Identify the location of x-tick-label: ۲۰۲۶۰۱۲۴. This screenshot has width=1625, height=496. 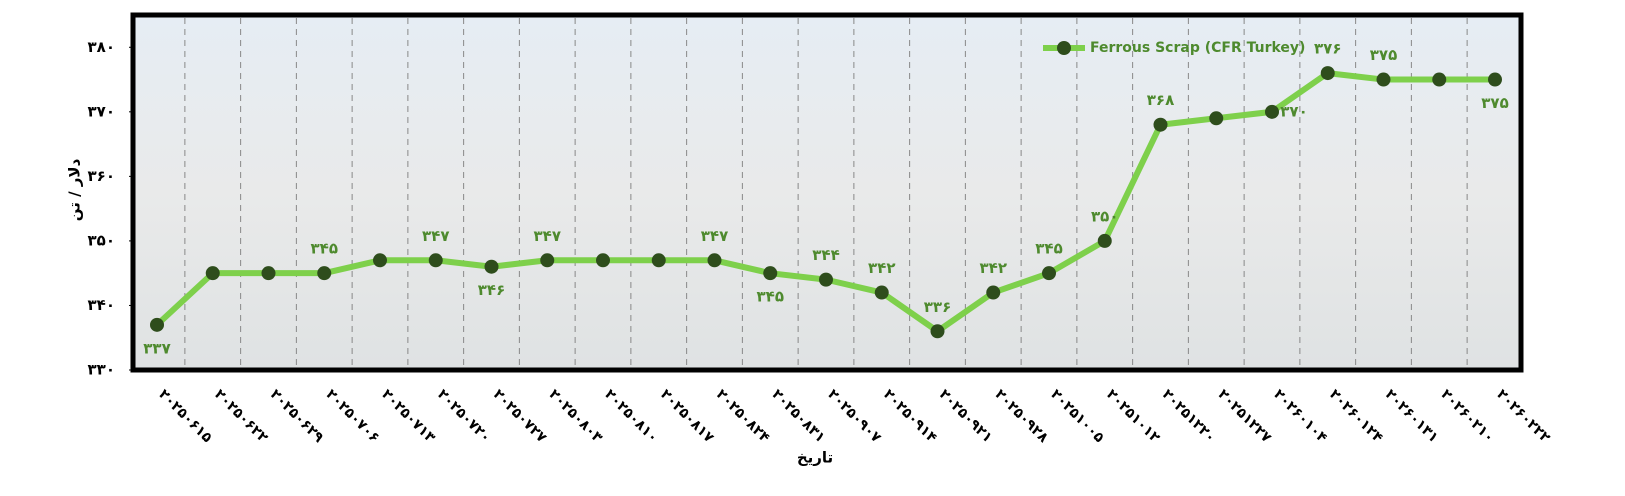
(1356, 416).